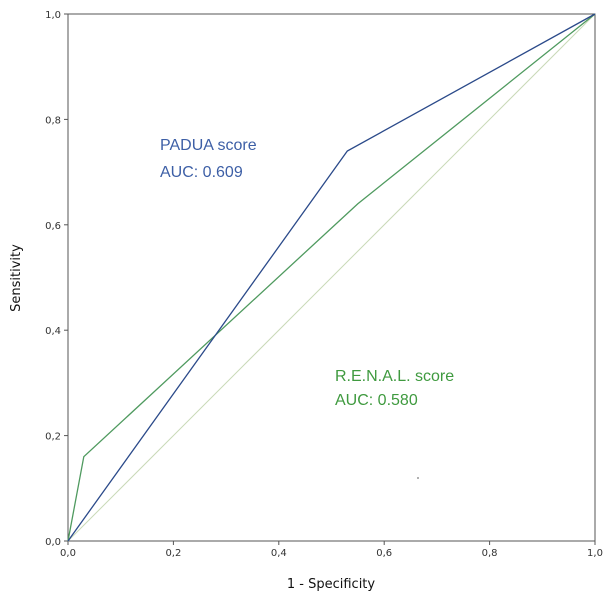 Image resolution: width=610 pixels, height=599 pixels. What do you see at coordinates (394, 376) in the screenshot?
I see `renal-annotation-name: R.E.N.A.L. score` at bounding box center [394, 376].